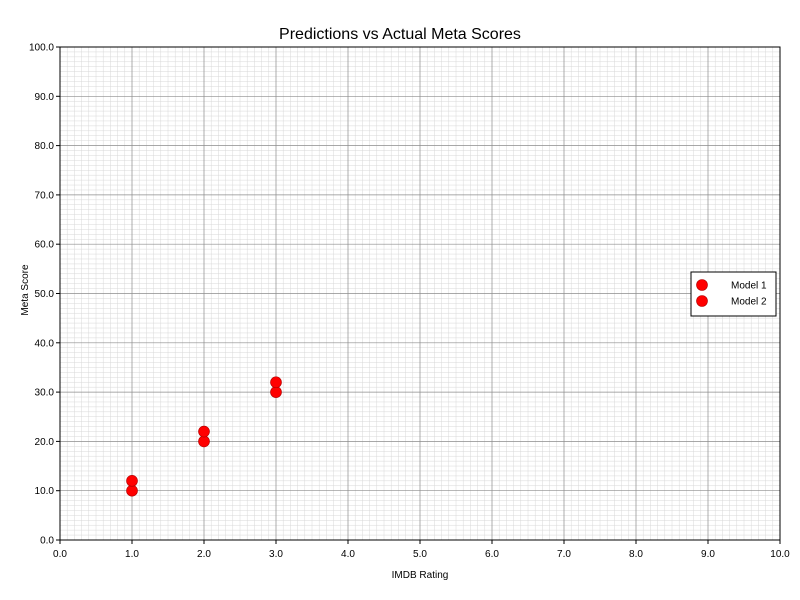 This screenshot has height=600, width=800. Describe the element at coordinates (708, 554) in the screenshot. I see `x-tick-label: 9.0` at that location.